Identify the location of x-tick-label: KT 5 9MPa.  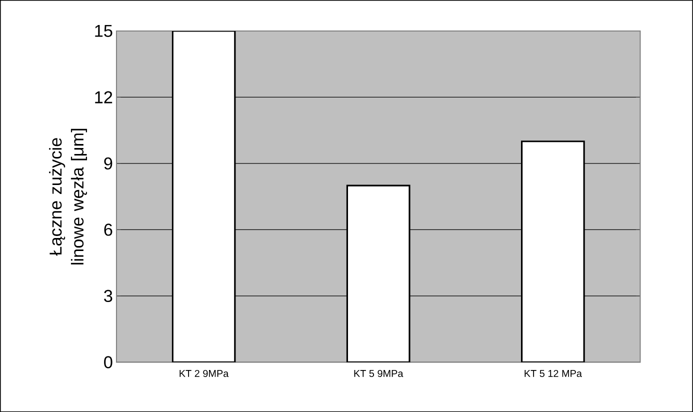
(379, 373).